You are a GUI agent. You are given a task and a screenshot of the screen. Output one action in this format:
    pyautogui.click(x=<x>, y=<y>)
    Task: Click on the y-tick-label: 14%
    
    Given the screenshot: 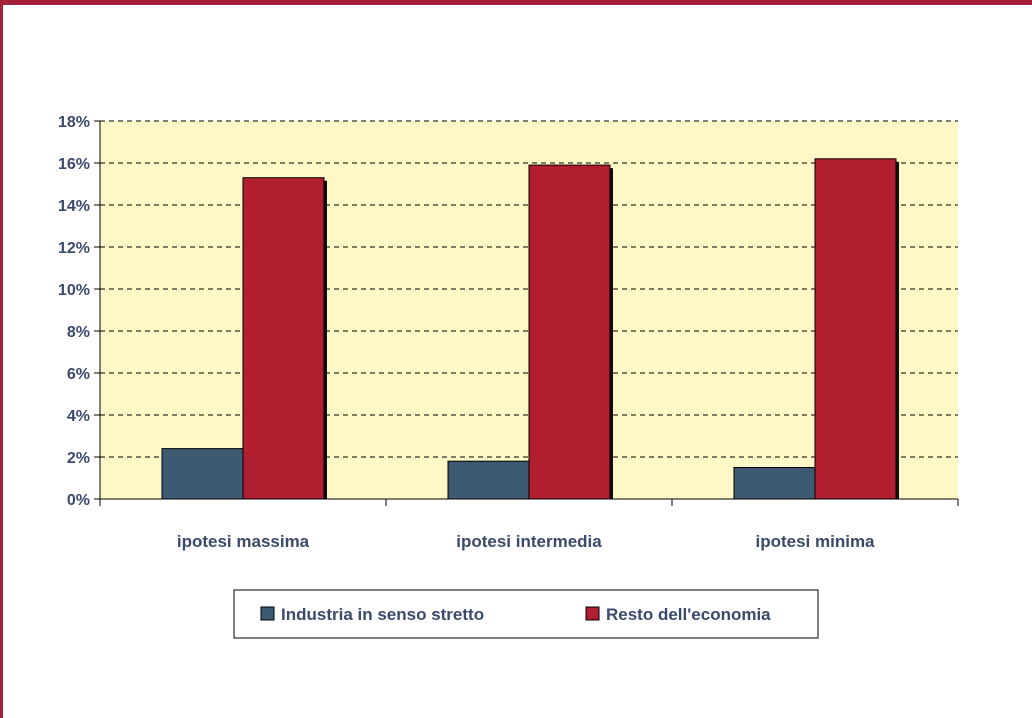 What is the action you would take?
    pyautogui.click(x=74, y=206)
    